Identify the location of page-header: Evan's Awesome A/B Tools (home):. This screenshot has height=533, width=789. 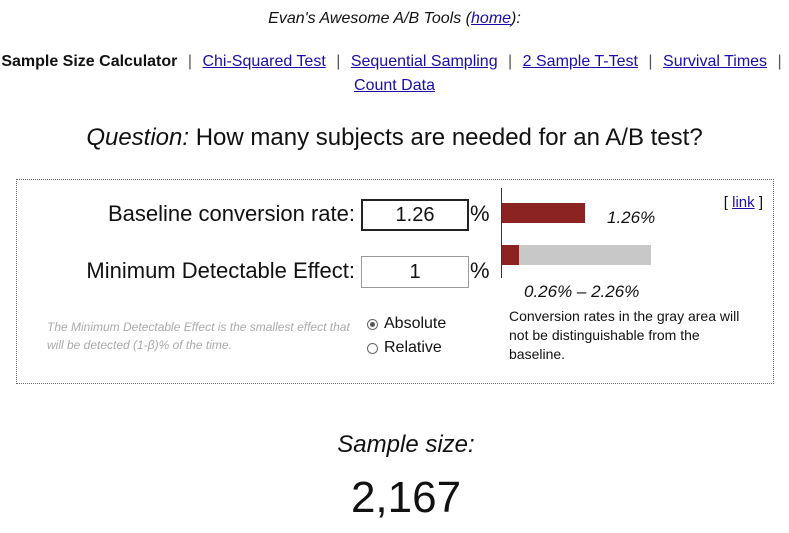
(394, 19).